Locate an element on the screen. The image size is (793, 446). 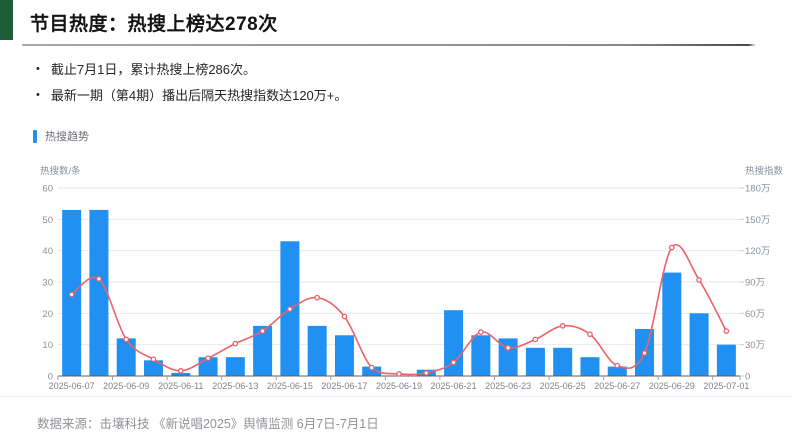
svg-text: 90万 is located at coordinates (755, 283).